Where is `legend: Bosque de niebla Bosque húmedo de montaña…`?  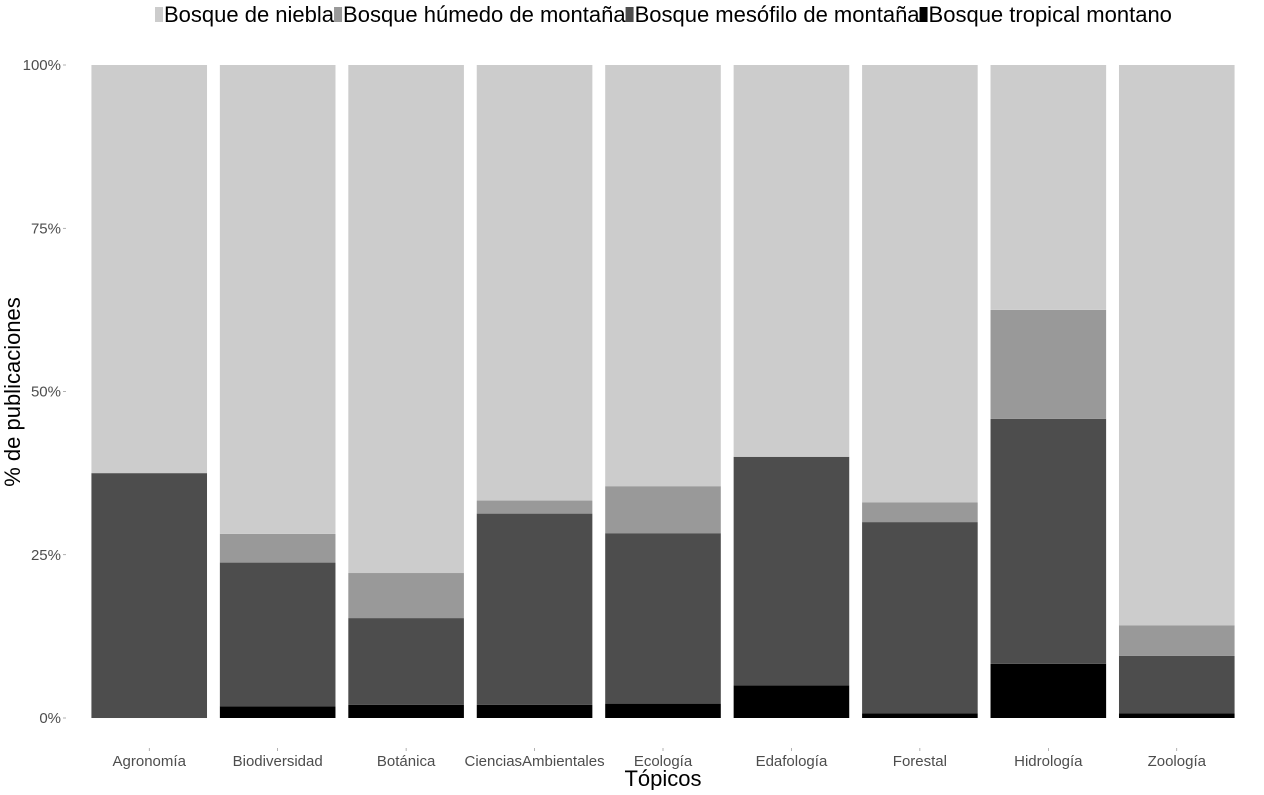 legend: Bosque de niebla Bosque húmedo de montaña… is located at coordinates (663, 14).